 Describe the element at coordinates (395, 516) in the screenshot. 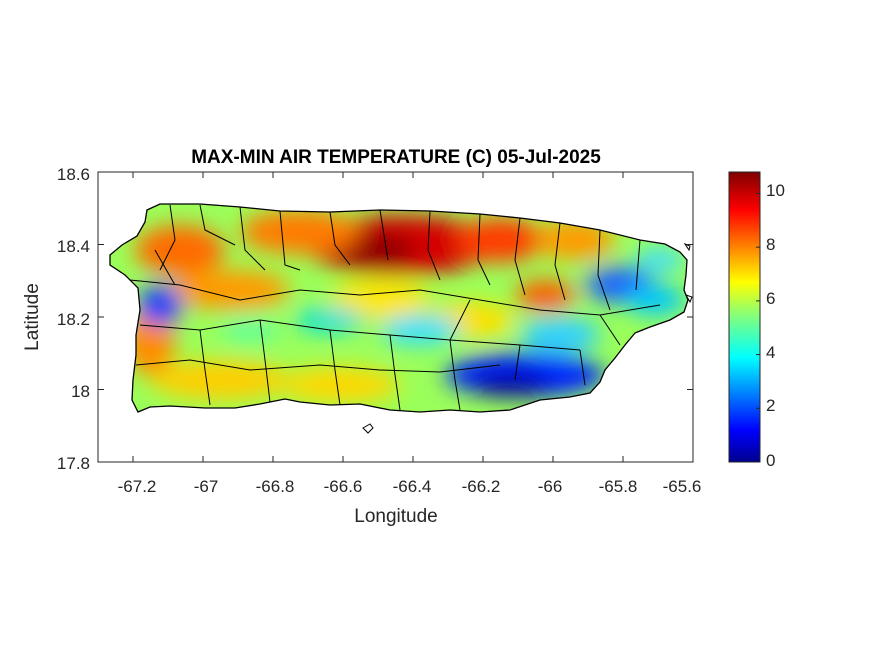

I see `x-axis-label: Longitude` at that location.